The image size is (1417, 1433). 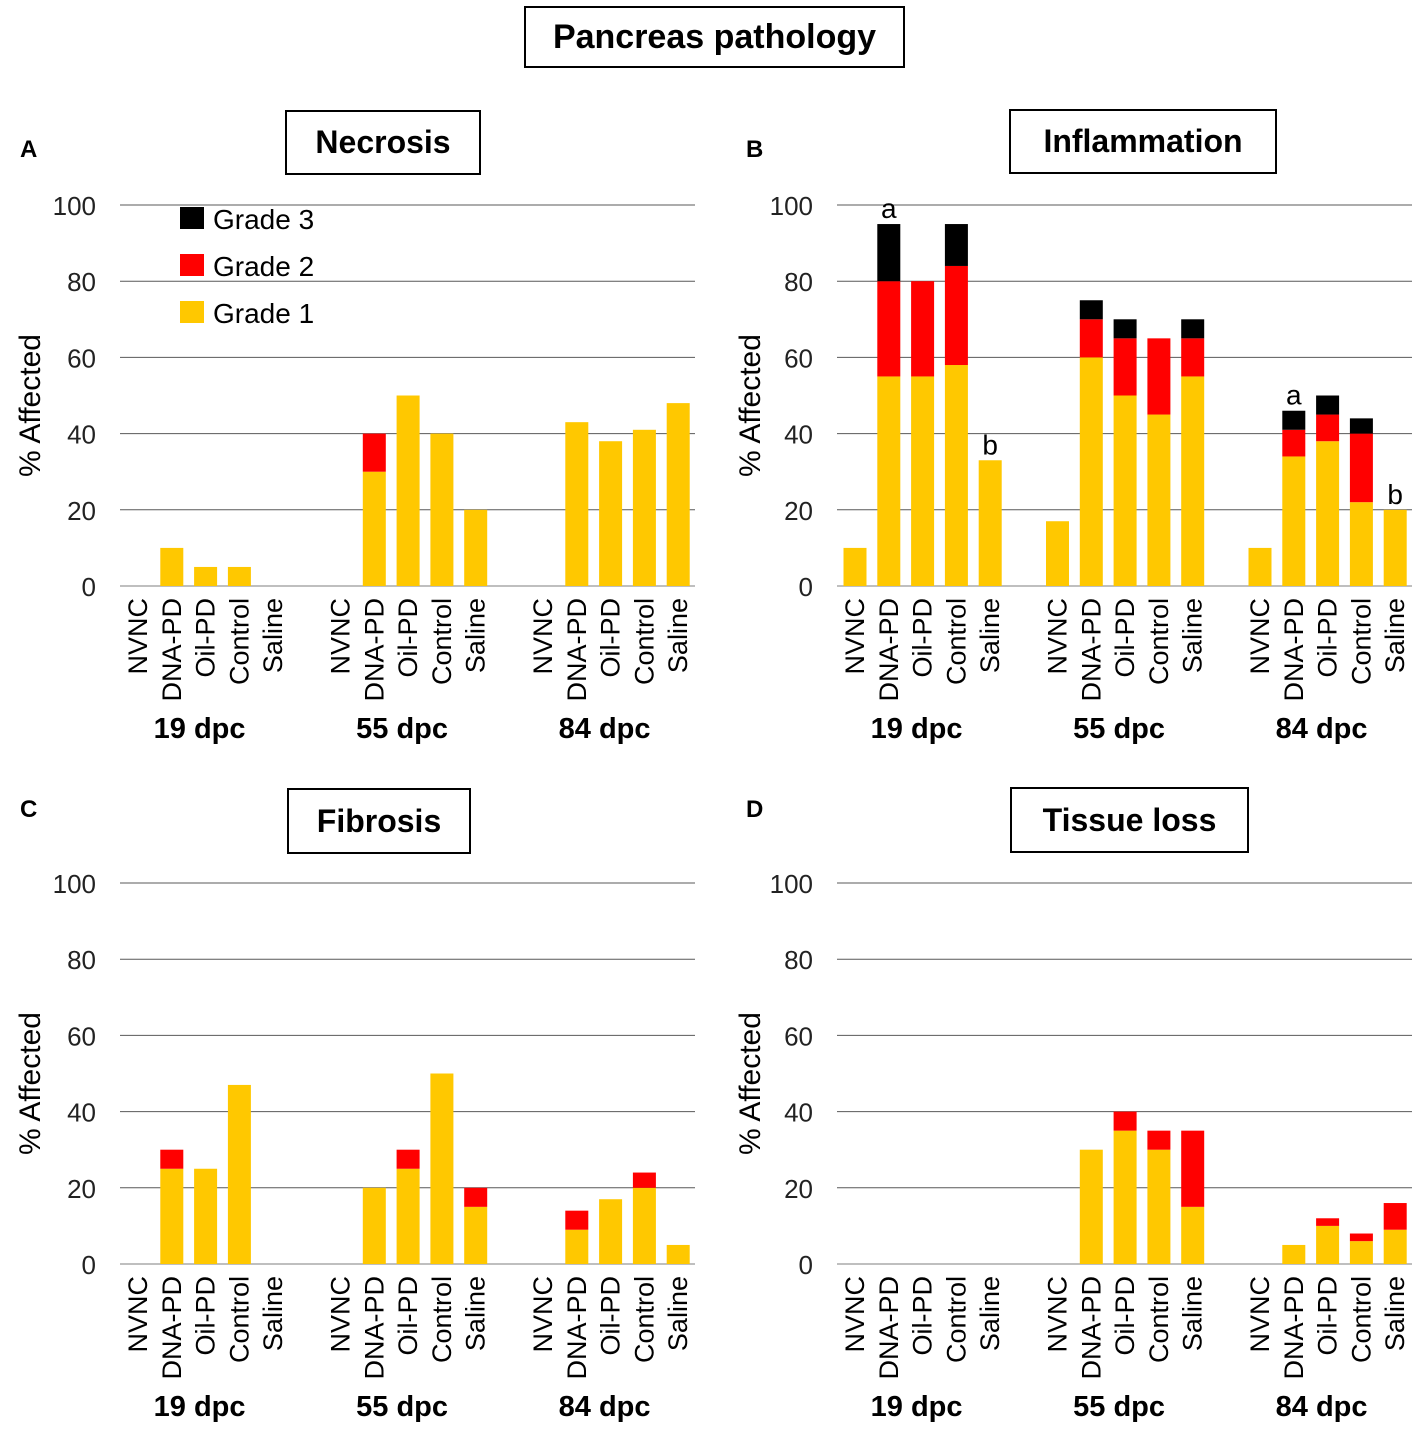 I want to click on y-tick-label: 20, so click(x=798, y=1189).